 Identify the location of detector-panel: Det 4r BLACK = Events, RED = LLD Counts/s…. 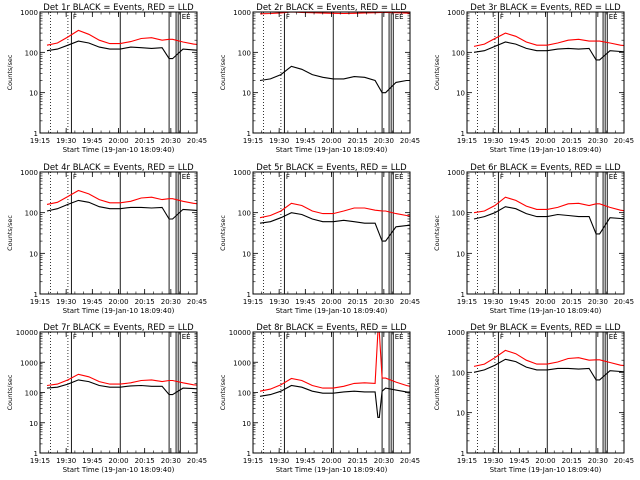
(106, 239).